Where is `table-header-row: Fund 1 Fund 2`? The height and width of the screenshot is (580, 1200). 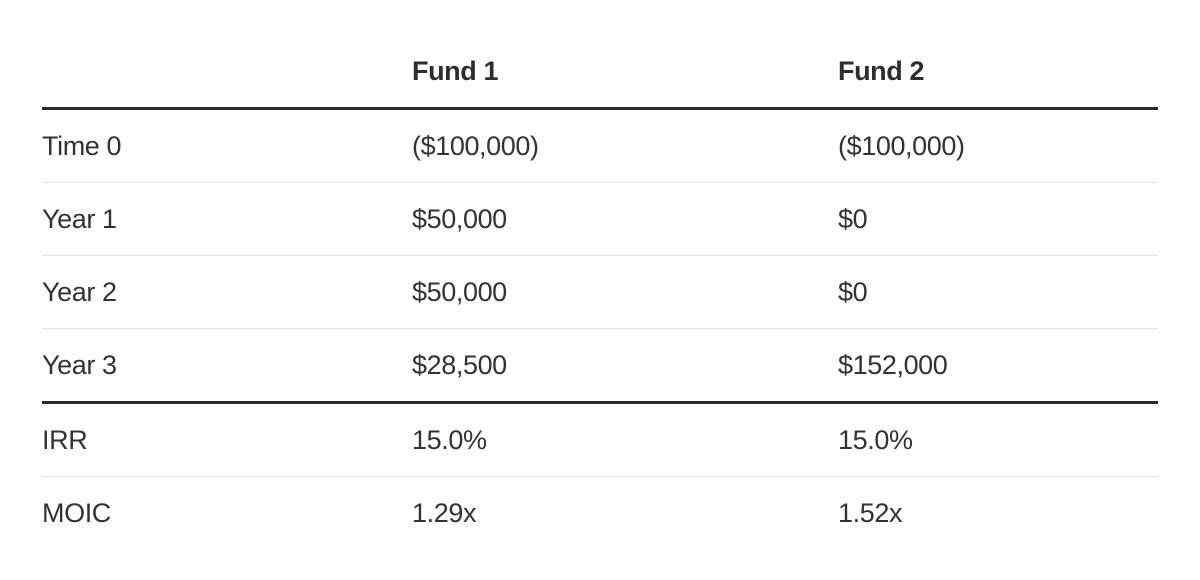
table-header-row: Fund 1 Fund 2 is located at coordinates (600, 82).